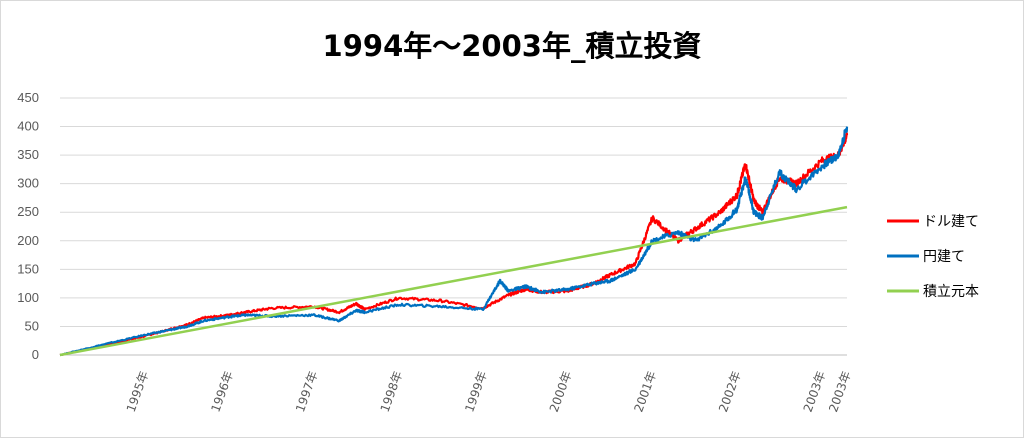 This screenshot has width=1024, height=438. I want to click on legend-label-1: 円建て, so click(944, 257).